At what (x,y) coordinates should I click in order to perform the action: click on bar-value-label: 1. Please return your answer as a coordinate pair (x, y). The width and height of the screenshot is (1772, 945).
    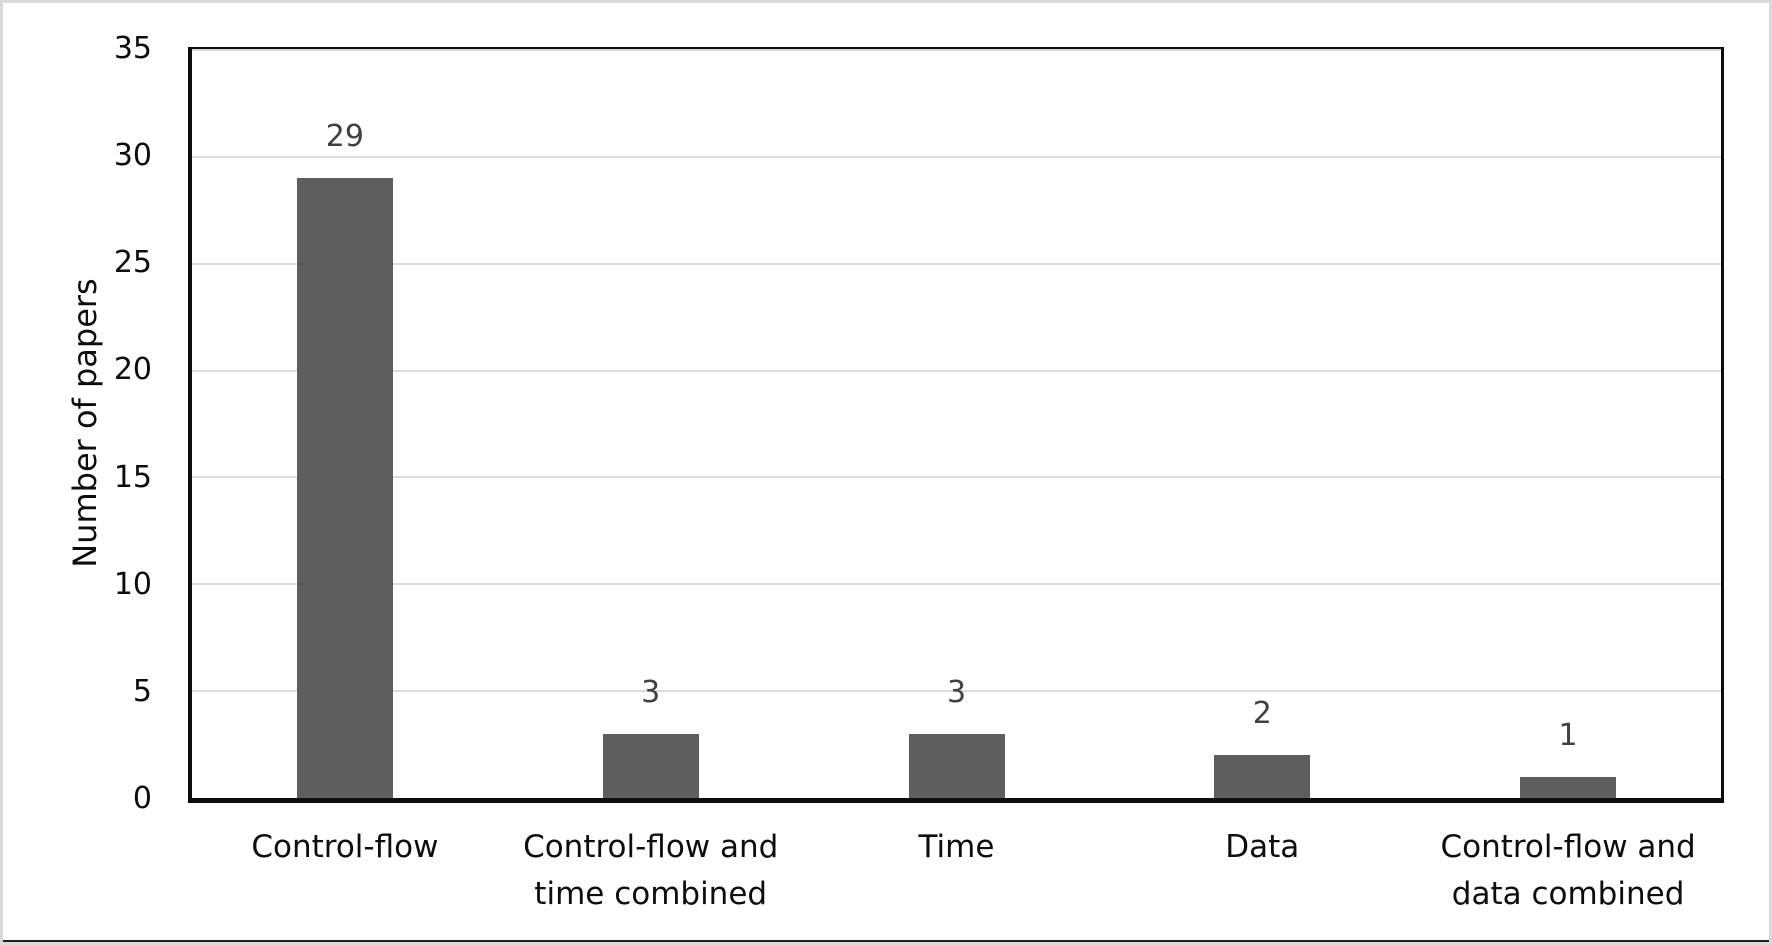
    Looking at the image, I should click on (1568, 735).